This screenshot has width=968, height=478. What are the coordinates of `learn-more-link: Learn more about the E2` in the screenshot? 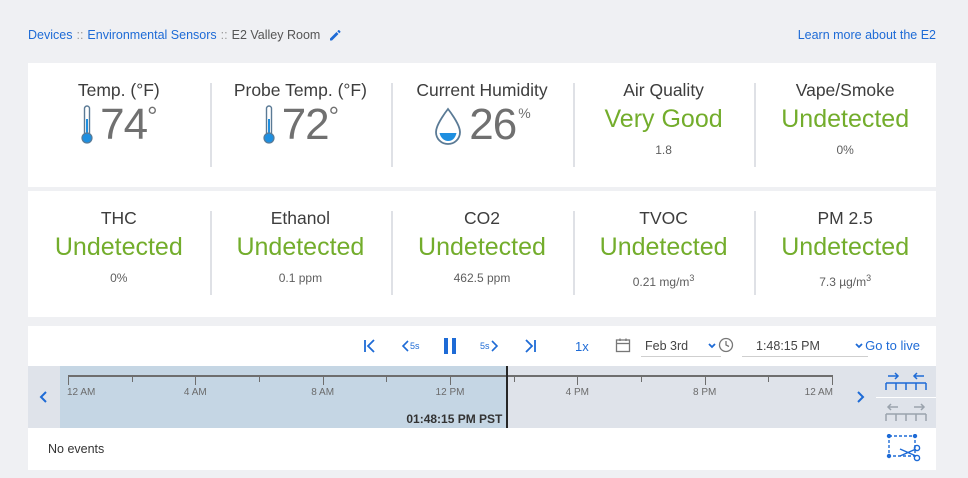 It's located at (866, 35).